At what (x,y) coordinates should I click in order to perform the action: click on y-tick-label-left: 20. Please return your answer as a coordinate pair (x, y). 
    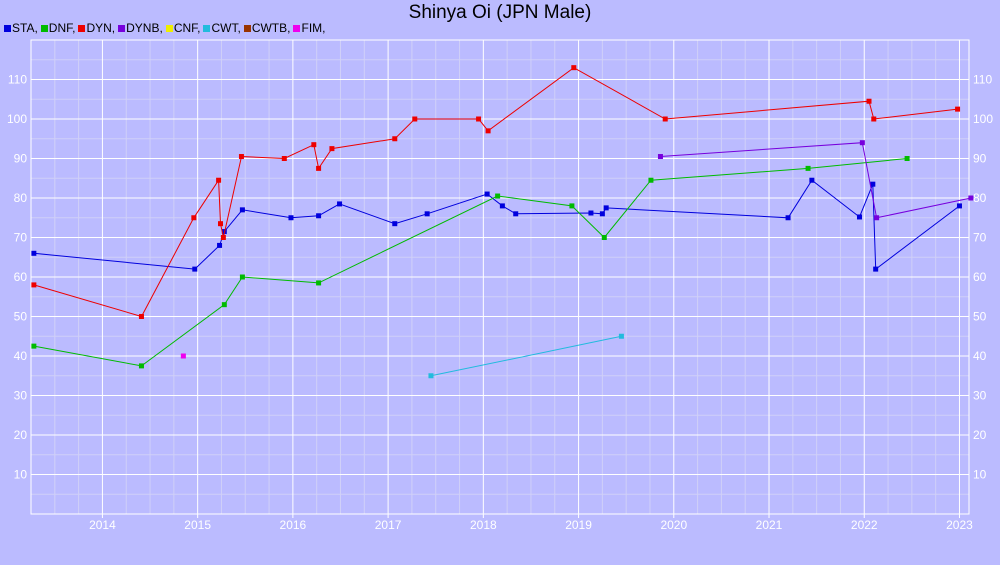
    Looking at the image, I should click on (21, 435).